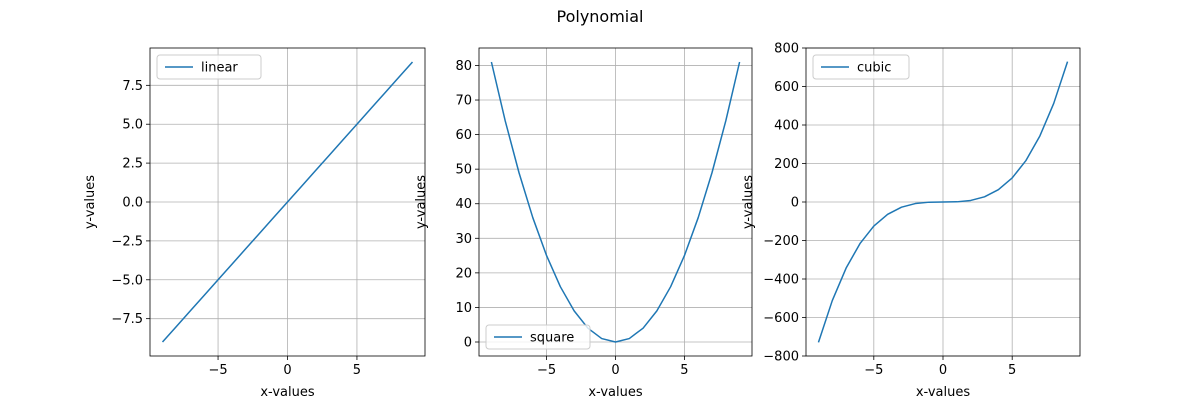 The width and height of the screenshot is (1200, 400). I want to click on series-line-linear, so click(287, 202).